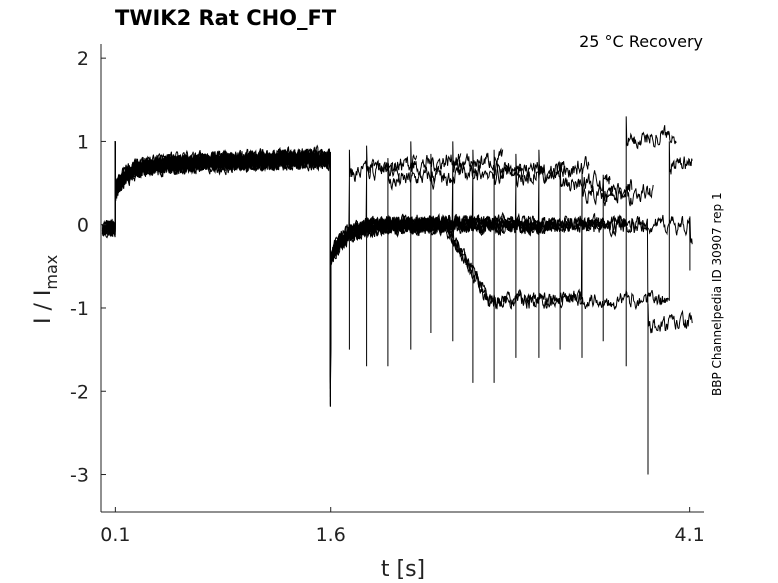 The width and height of the screenshot is (778, 583). Describe the element at coordinates (79, 476) in the screenshot. I see `y-tick-label: -3` at that location.